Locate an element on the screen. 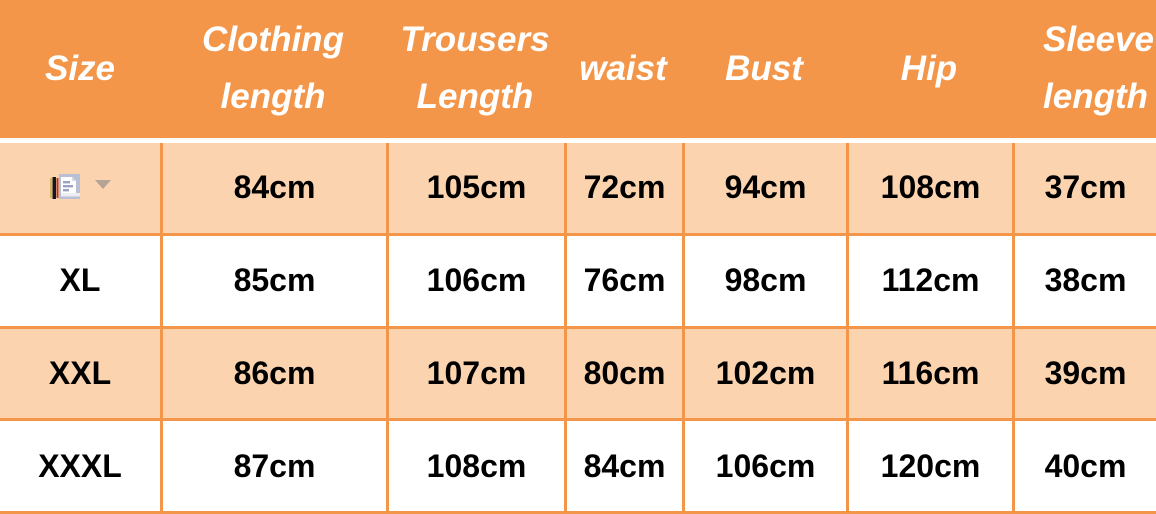 The width and height of the screenshot is (1156, 514). column-header-label: Size is located at coordinates (80, 68).